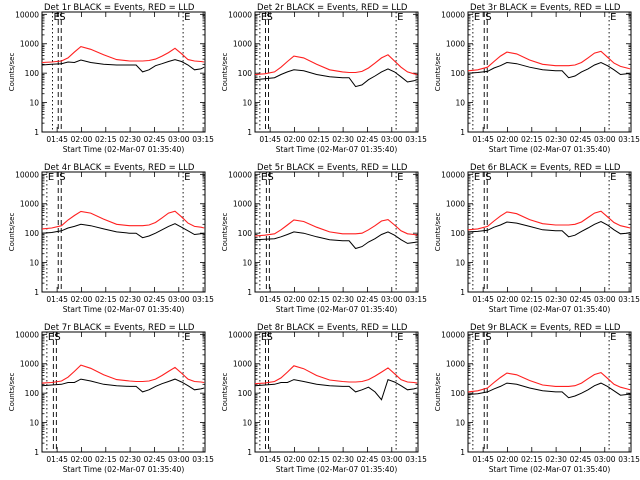 The width and height of the screenshot is (640, 480). Describe the element at coordinates (332, 8) in the screenshot. I see `panel-title: Det 2r BLACK = Events, RED = LLD` at that location.